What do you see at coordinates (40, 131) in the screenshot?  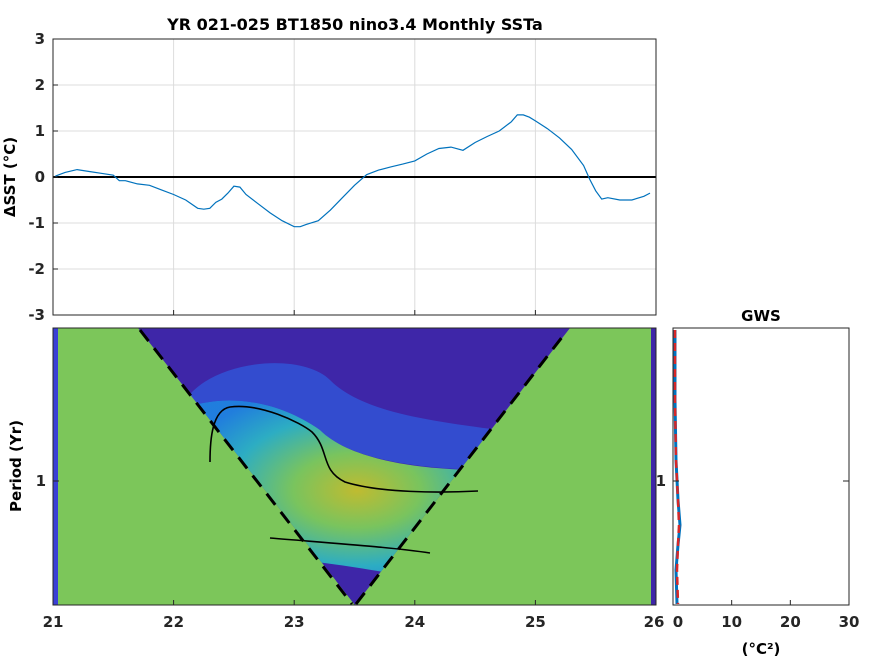 I see `sst-y-tick-label: 1` at bounding box center [40, 131].